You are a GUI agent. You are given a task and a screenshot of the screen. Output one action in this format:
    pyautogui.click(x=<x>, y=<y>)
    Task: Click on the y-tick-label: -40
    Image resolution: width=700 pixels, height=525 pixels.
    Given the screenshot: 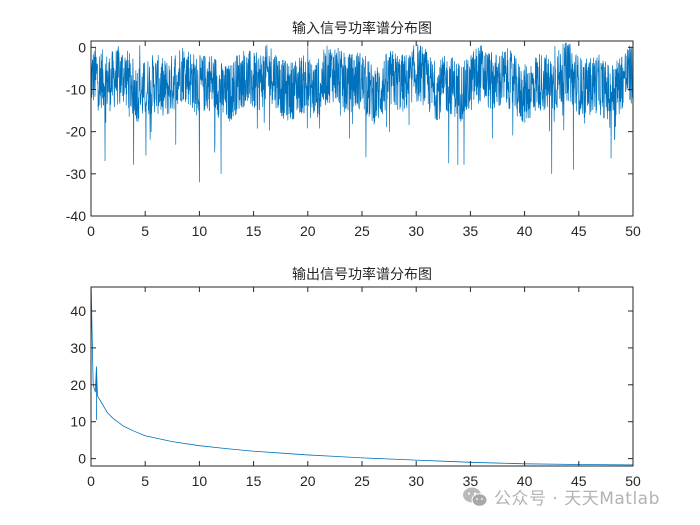 What is the action you would take?
    pyautogui.click(x=76, y=216)
    